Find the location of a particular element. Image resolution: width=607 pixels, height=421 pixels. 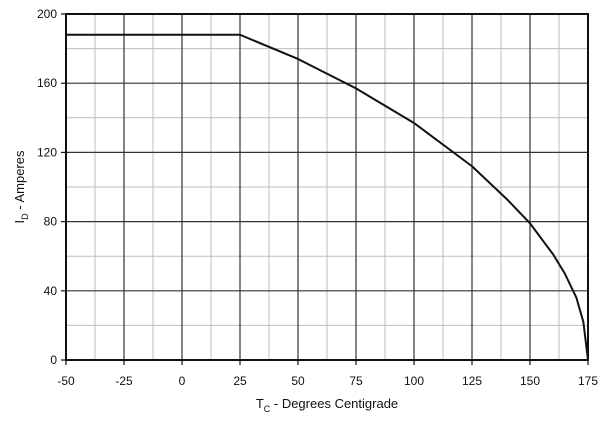

y-axis-label: ID - Amperes is located at coordinates (21, 186).